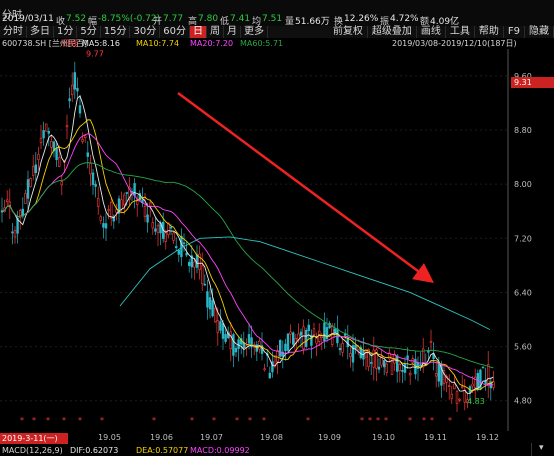 The width and height of the screenshot is (554, 456). Describe the element at coordinates (383, 437) in the screenshot. I see `date-tick: 19.10` at that location.